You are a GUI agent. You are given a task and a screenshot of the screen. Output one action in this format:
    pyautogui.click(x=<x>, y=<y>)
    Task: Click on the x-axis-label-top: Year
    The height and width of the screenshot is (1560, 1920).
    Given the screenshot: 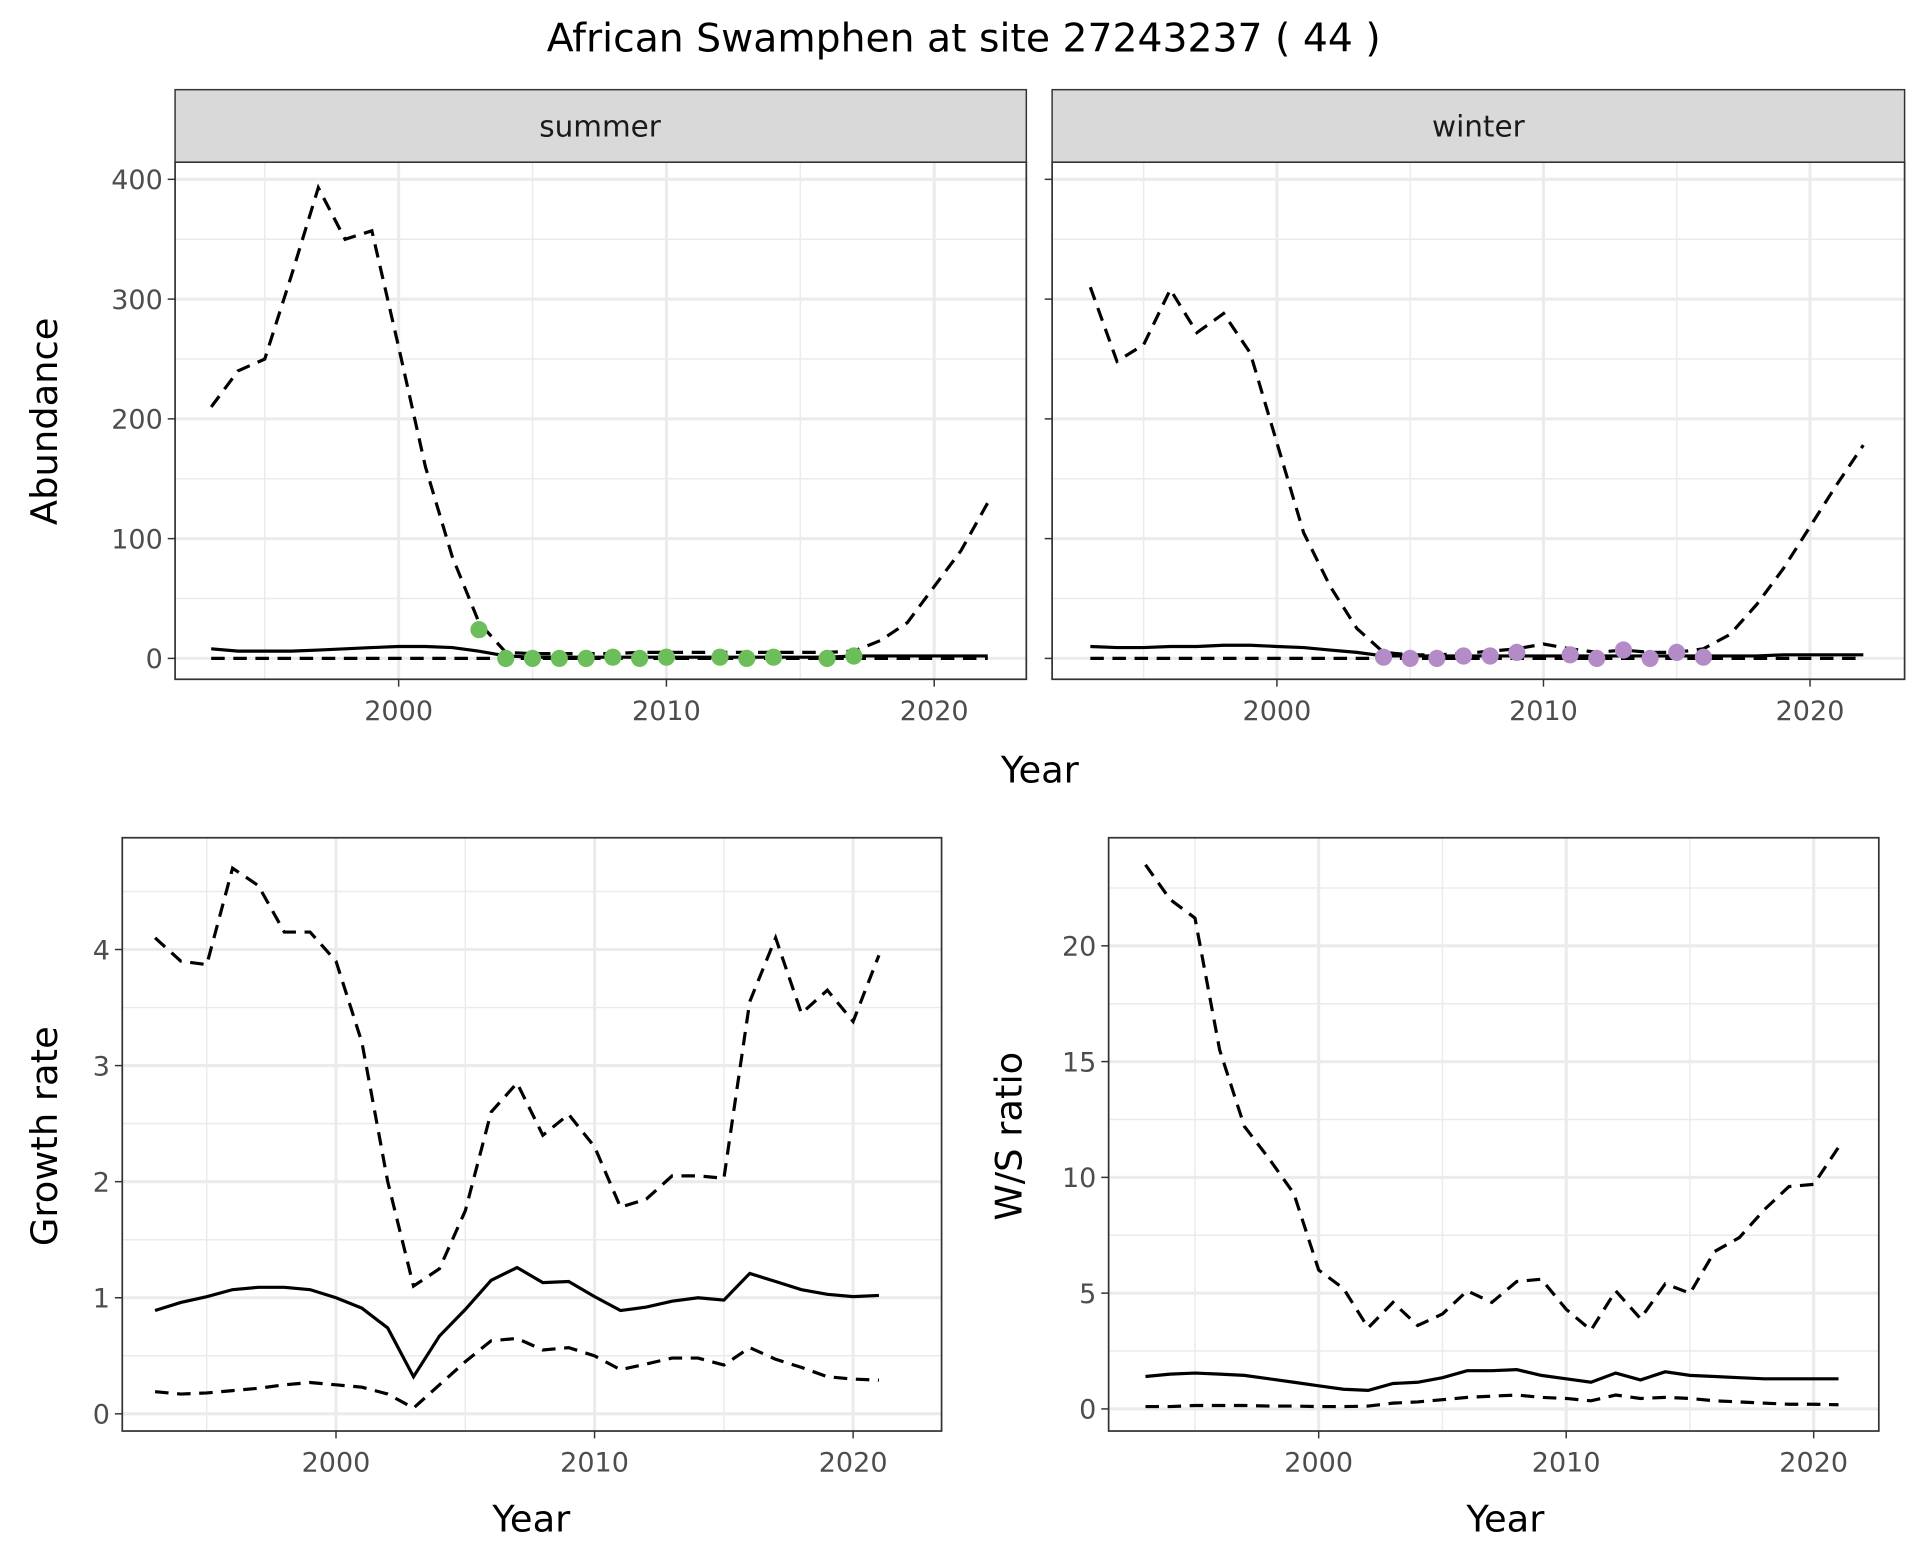 What is the action you would take?
    pyautogui.click(x=1040, y=769)
    